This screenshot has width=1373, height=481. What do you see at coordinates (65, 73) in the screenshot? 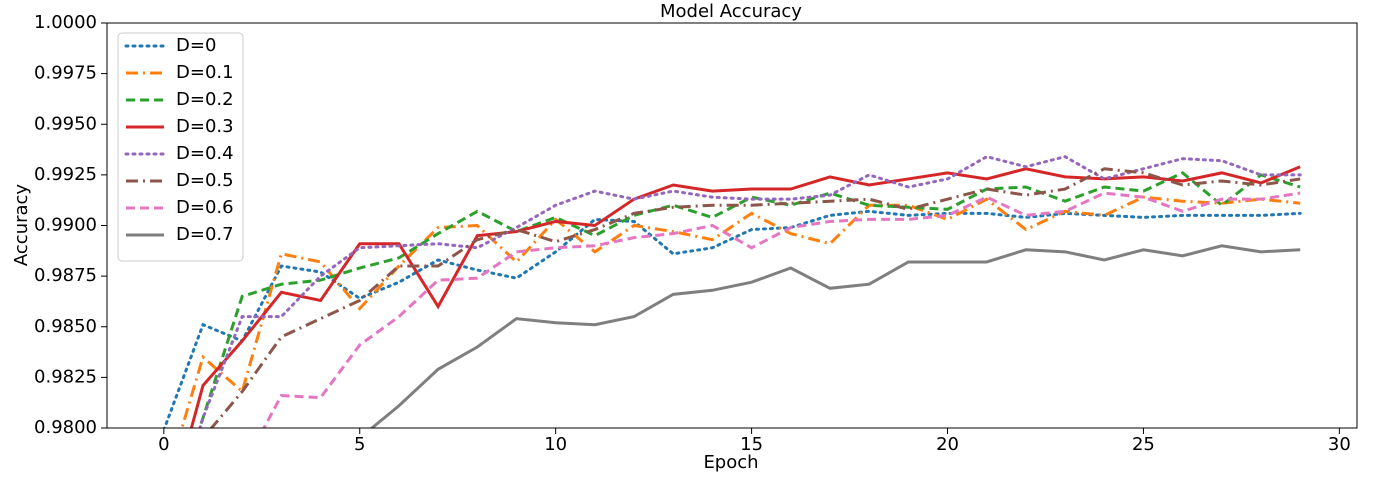
I see `y-tick-label: 0.9975` at bounding box center [65, 73].